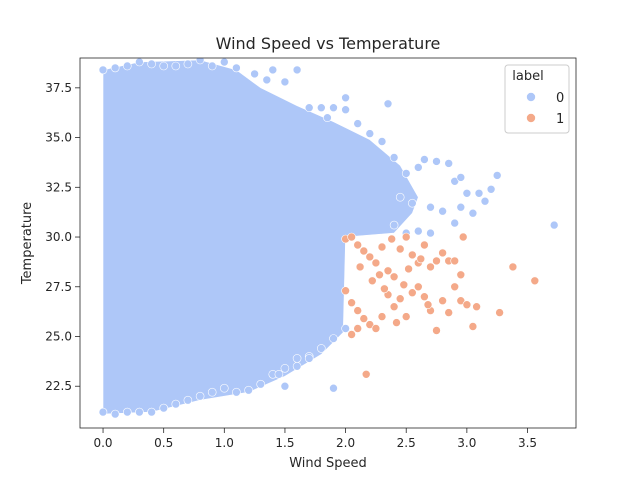 The height and width of the screenshot is (480, 640). I want to click on x-tick-label: 3.5, so click(527, 443).